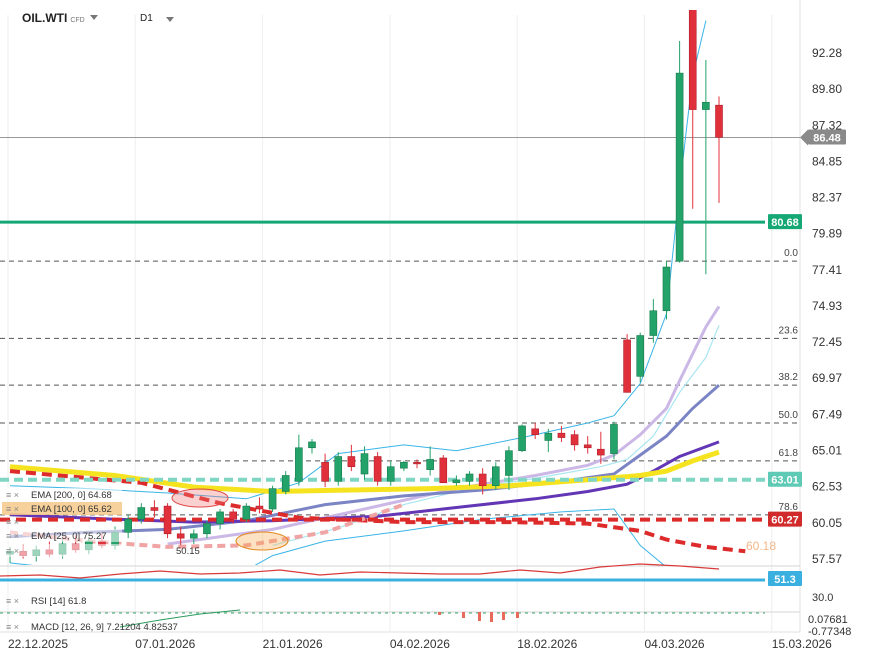 Image resolution: width=871 pixels, height=659 pixels. Describe the element at coordinates (146, 18) in the screenshot. I see `timeframe-selector: D1` at that location.